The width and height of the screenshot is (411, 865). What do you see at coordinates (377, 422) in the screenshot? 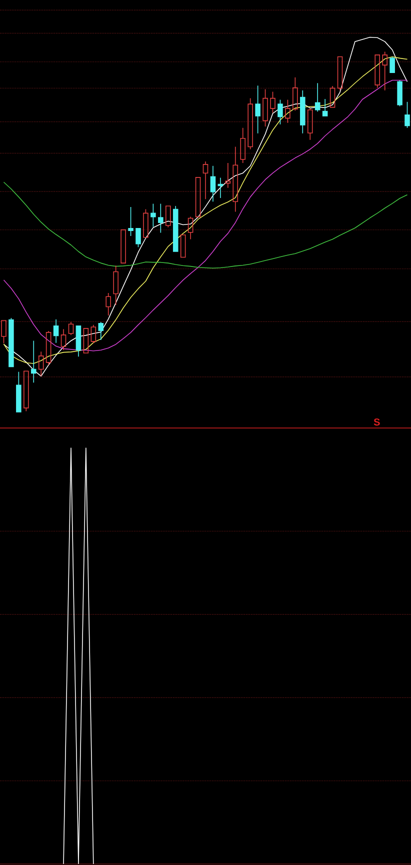
I see `text: S` at bounding box center [377, 422].